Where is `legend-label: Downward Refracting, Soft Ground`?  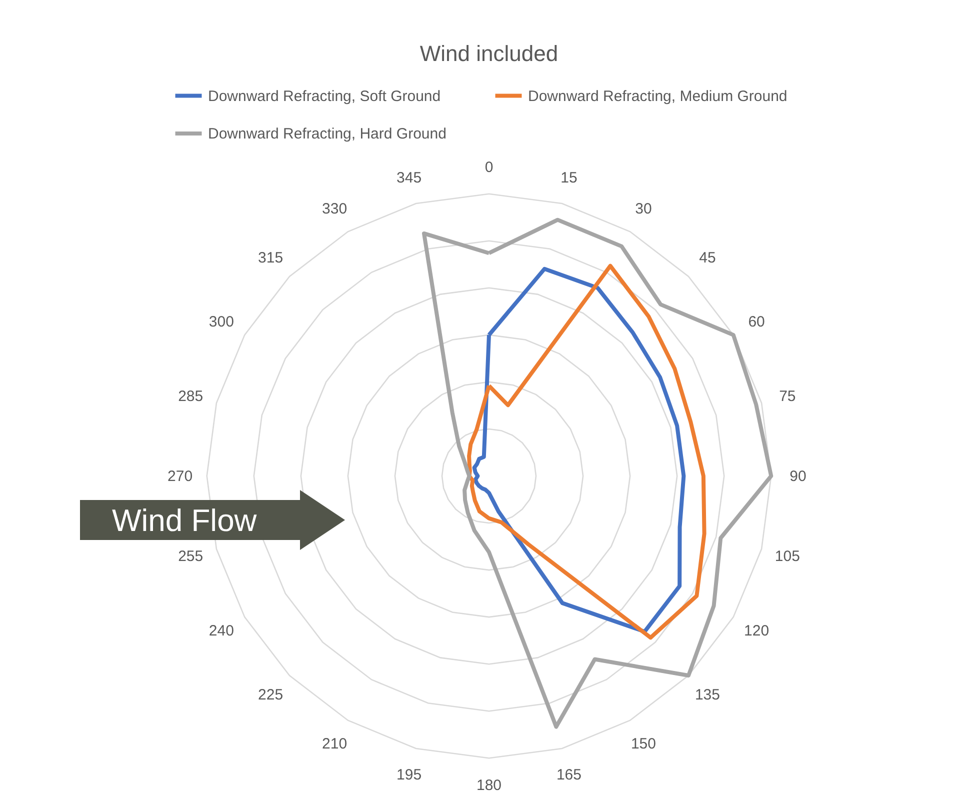
legend-label: Downward Refracting, Soft Ground is located at coordinates (324, 96).